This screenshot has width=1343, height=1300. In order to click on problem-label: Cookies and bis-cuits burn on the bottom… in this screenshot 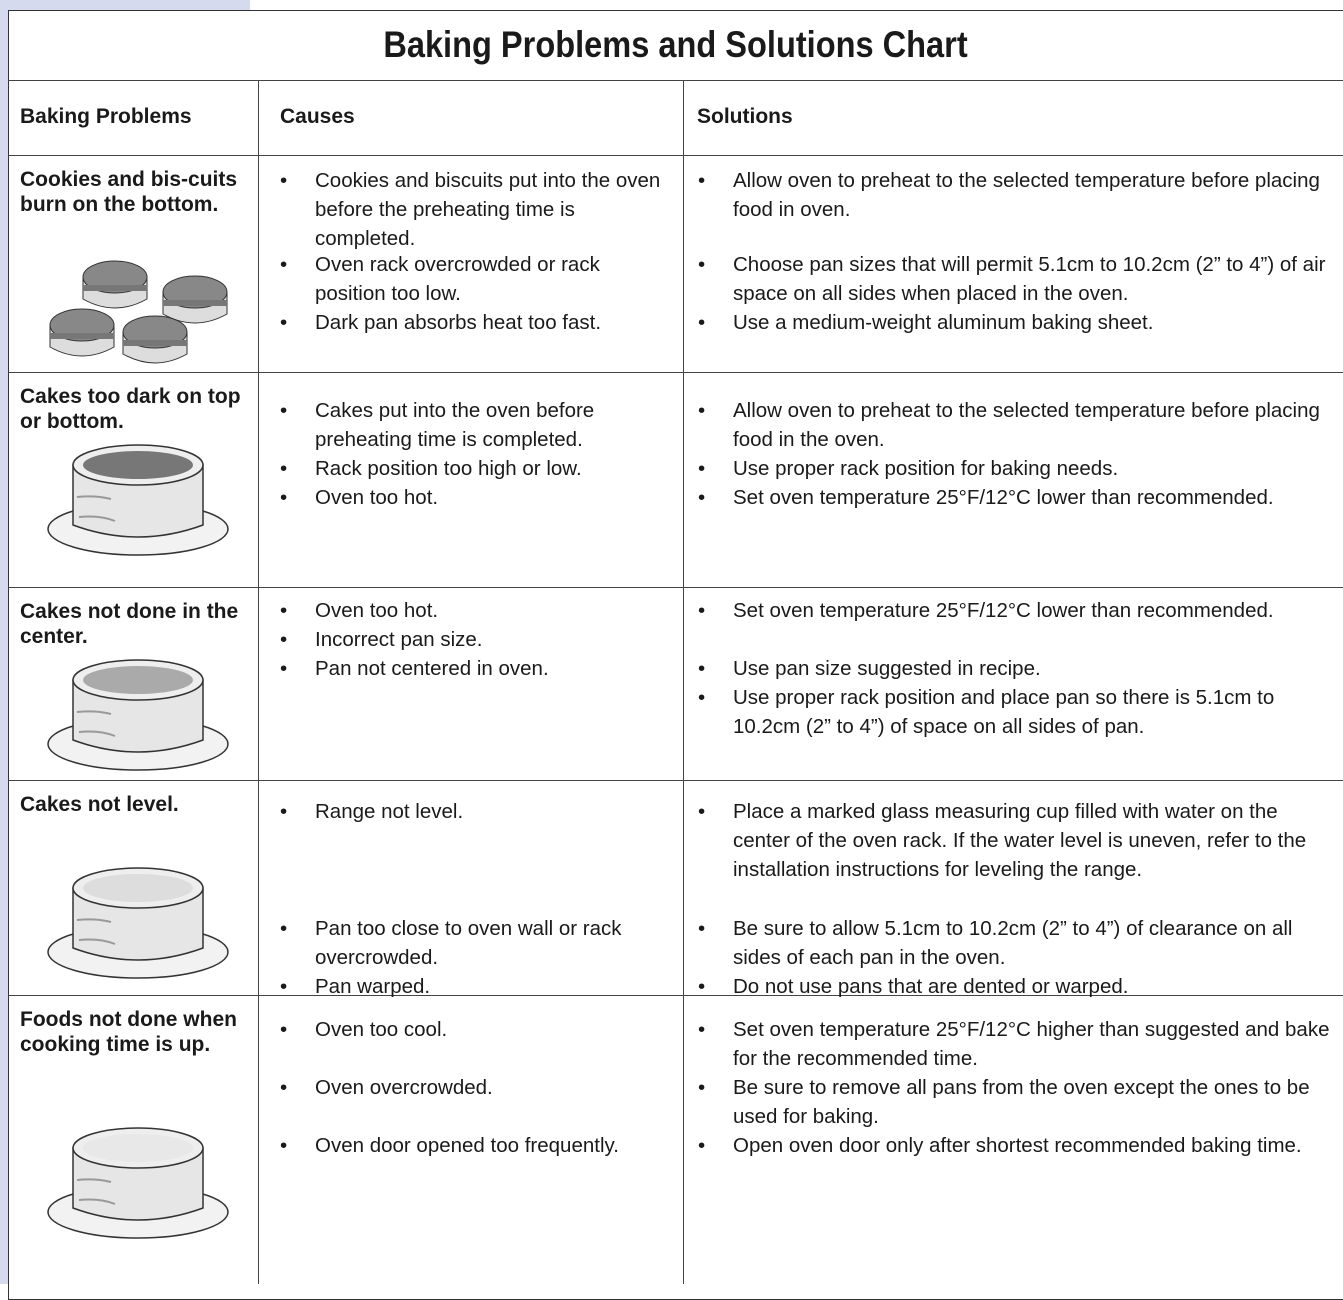, I will do `click(129, 192)`.